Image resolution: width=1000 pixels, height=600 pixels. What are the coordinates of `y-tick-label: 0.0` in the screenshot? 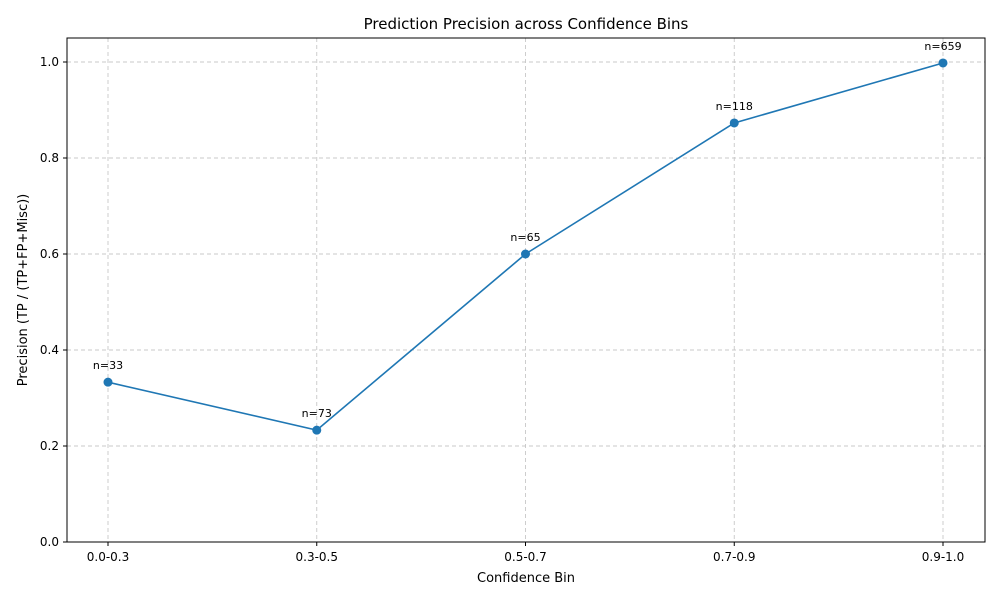 It's located at (49, 542).